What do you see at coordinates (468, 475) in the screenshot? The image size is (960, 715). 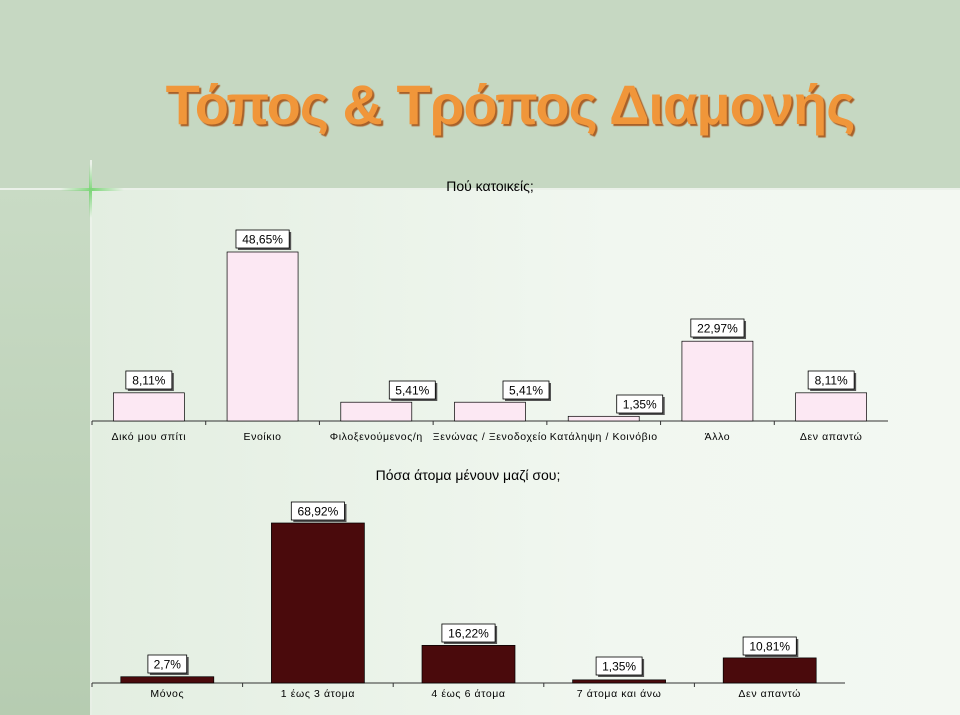 I see `chart2-title: Πόσα άτομα μένουν μαζί σου;` at bounding box center [468, 475].